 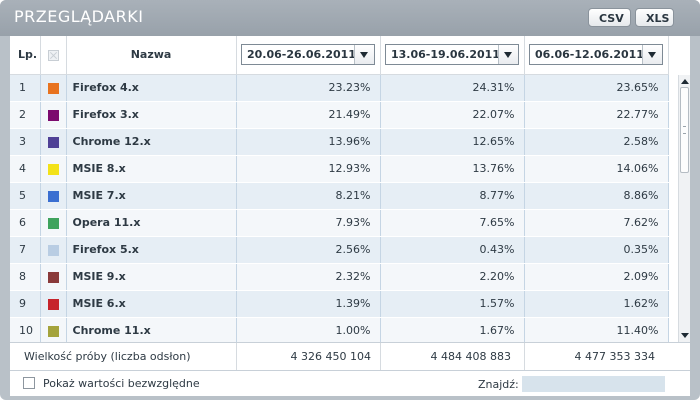 I want to click on column-header-period-2: 13.06-19.06.2011, so click(x=452, y=55).